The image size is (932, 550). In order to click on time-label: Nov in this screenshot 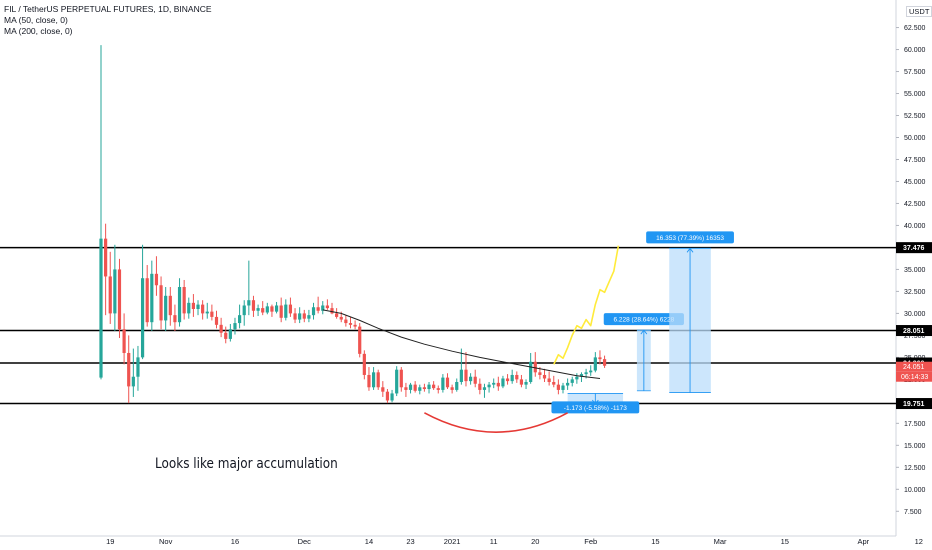, I will do `click(166, 541)`.